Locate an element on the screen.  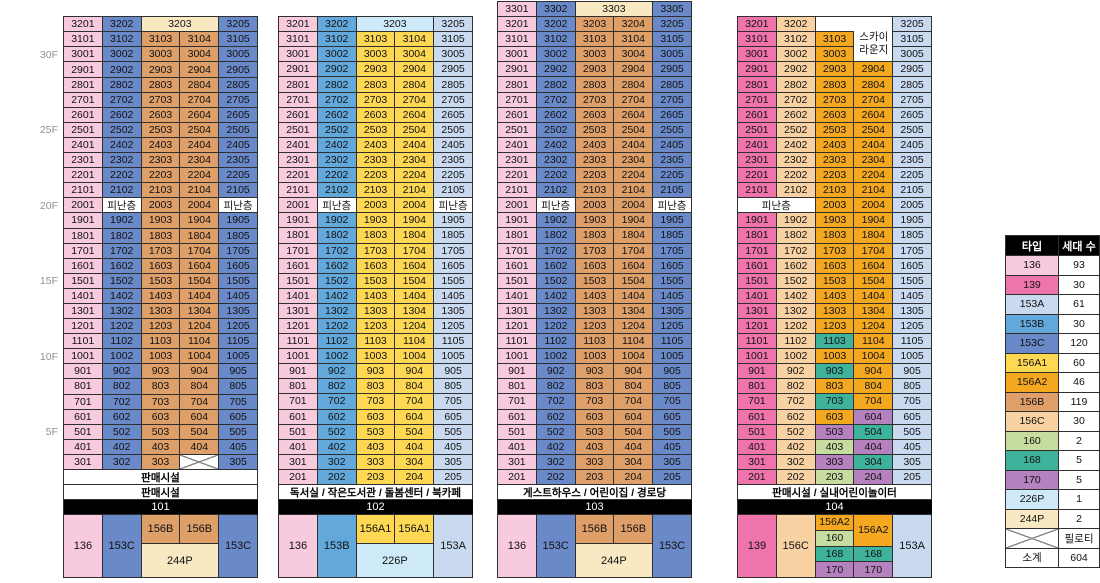
unit-cell-1003: 1003 is located at coordinates (376, 357).